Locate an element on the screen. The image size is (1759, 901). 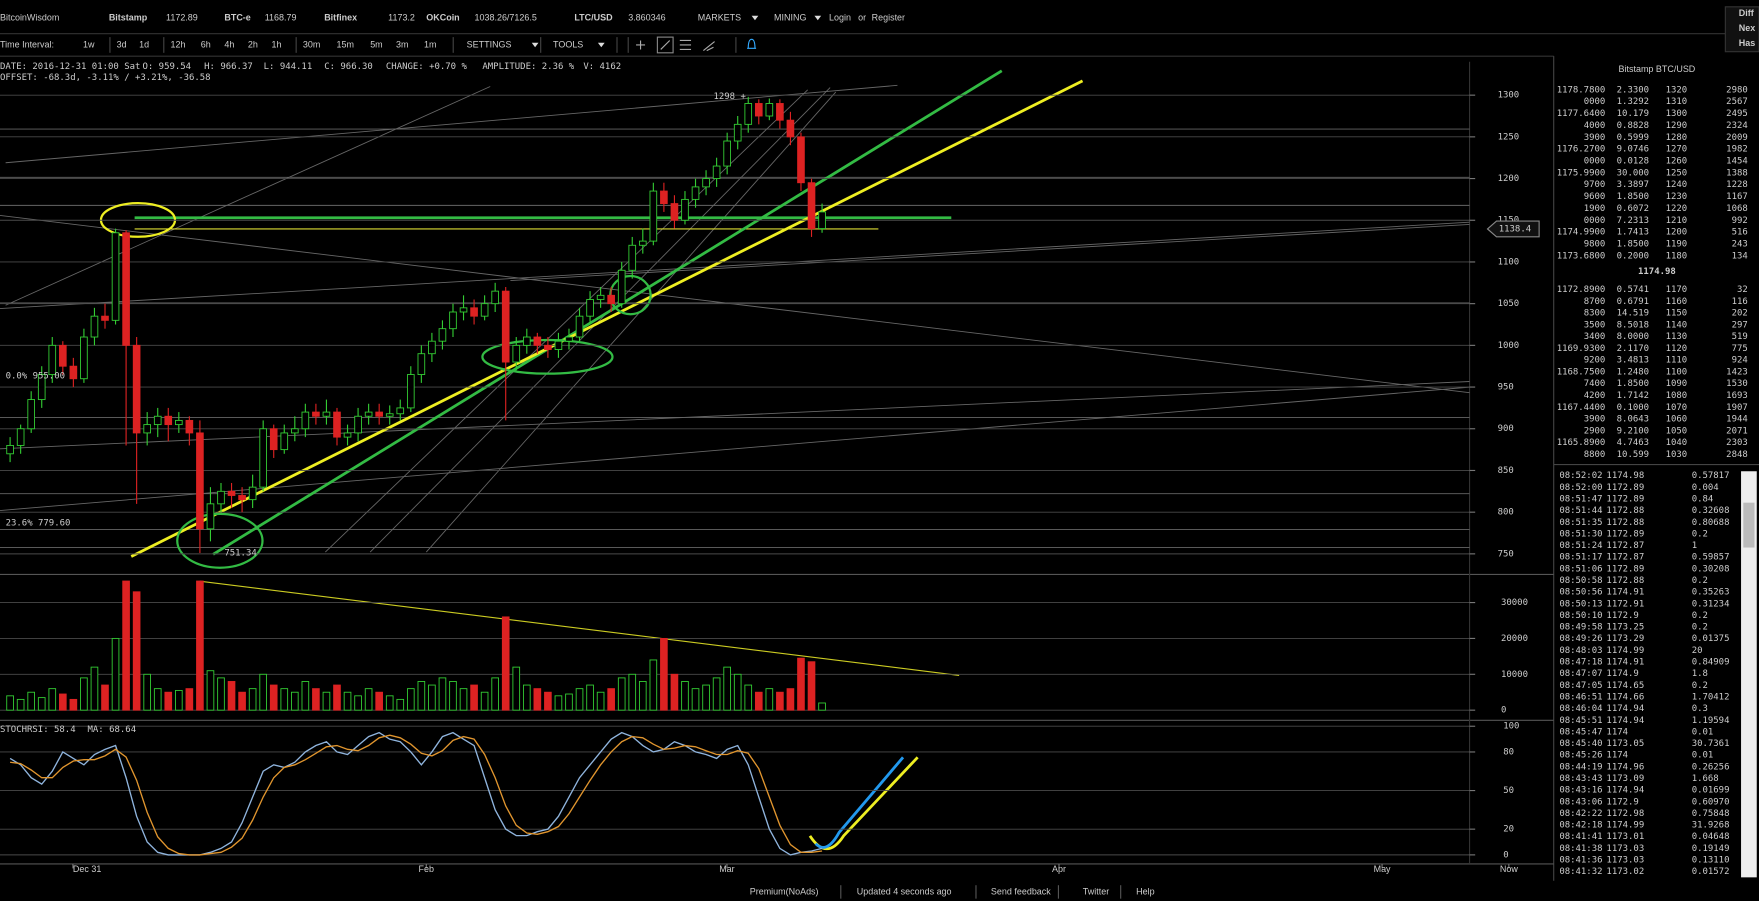
book-cell: 8800 is located at coordinates (1595, 455).